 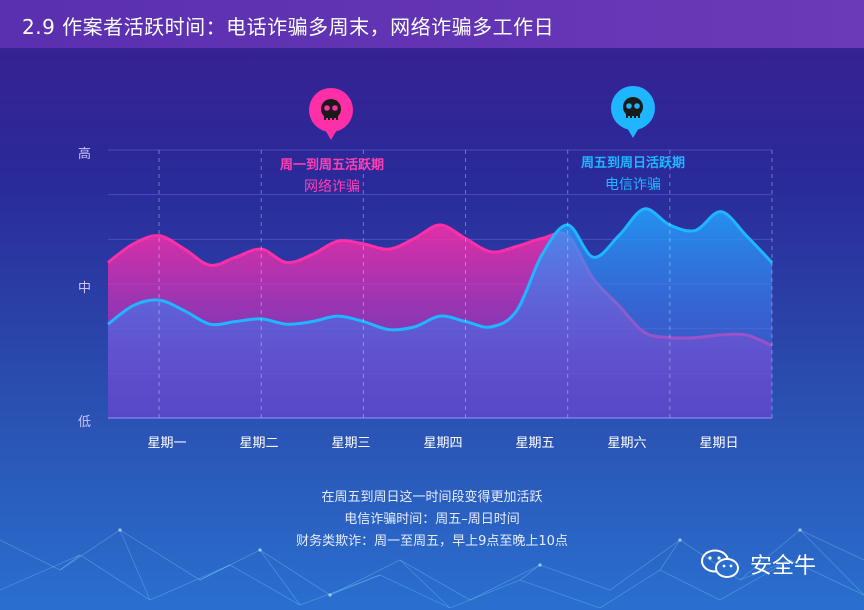 I want to click on callout-title-telecom: 周五到周日活跃期, so click(x=632, y=163).